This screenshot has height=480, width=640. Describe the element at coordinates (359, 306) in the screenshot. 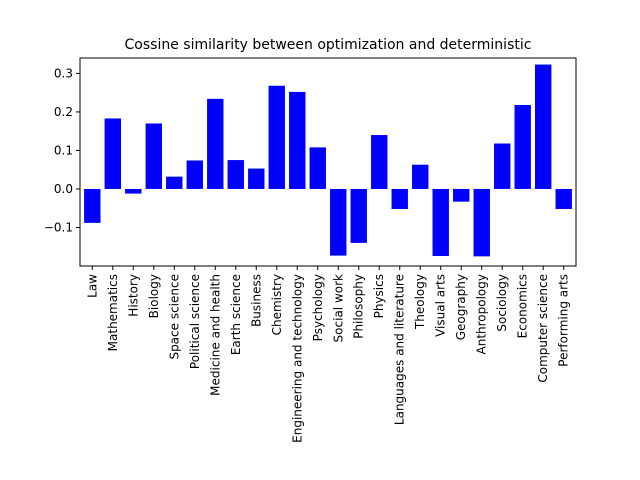

I see `x-tick-label: Philosophy` at that location.